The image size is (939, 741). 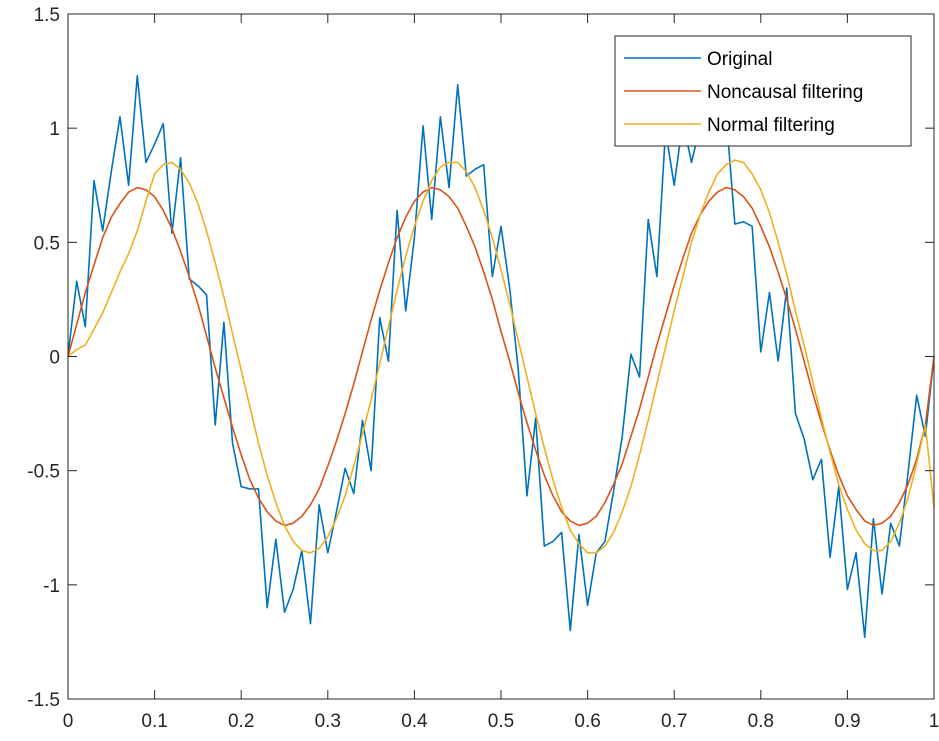 What do you see at coordinates (328, 721) in the screenshot?
I see `x-tick-label: 0.3` at bounding box center [328, 721].